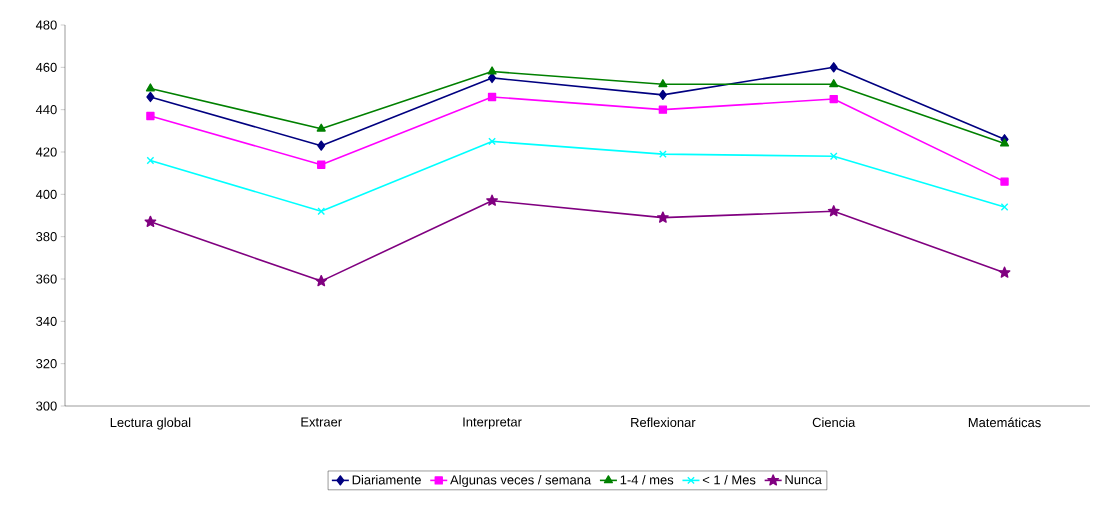 This screenshot has height=508, width=1098. Describe the element at coordinates (492, 423) in the screenshot. I see `x-tick-label: Interpretar` at that location.